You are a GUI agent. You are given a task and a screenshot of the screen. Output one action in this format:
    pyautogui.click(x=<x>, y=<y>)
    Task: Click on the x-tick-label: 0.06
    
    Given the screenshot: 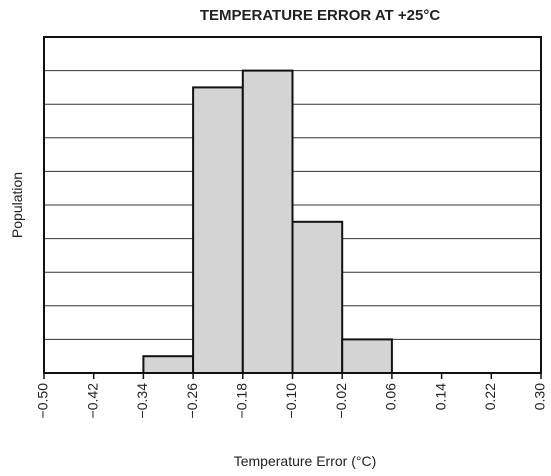 What is the action you would take?
    pyautogui.click(x=391, y=396)
    